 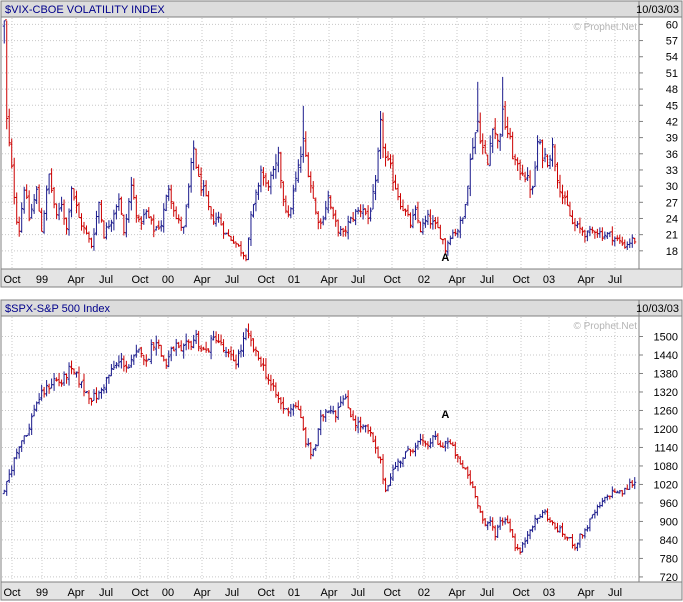 What do you see at coordinates (549, 280) in the screenshot?
I see `x-tick-label: 03` at bounding box center [549, 280].